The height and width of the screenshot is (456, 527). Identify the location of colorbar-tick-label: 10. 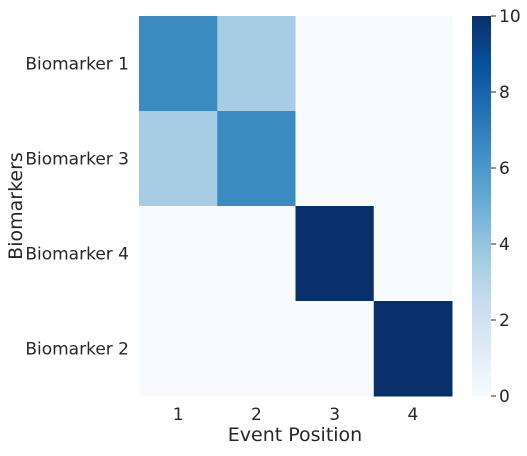
(510, 17).